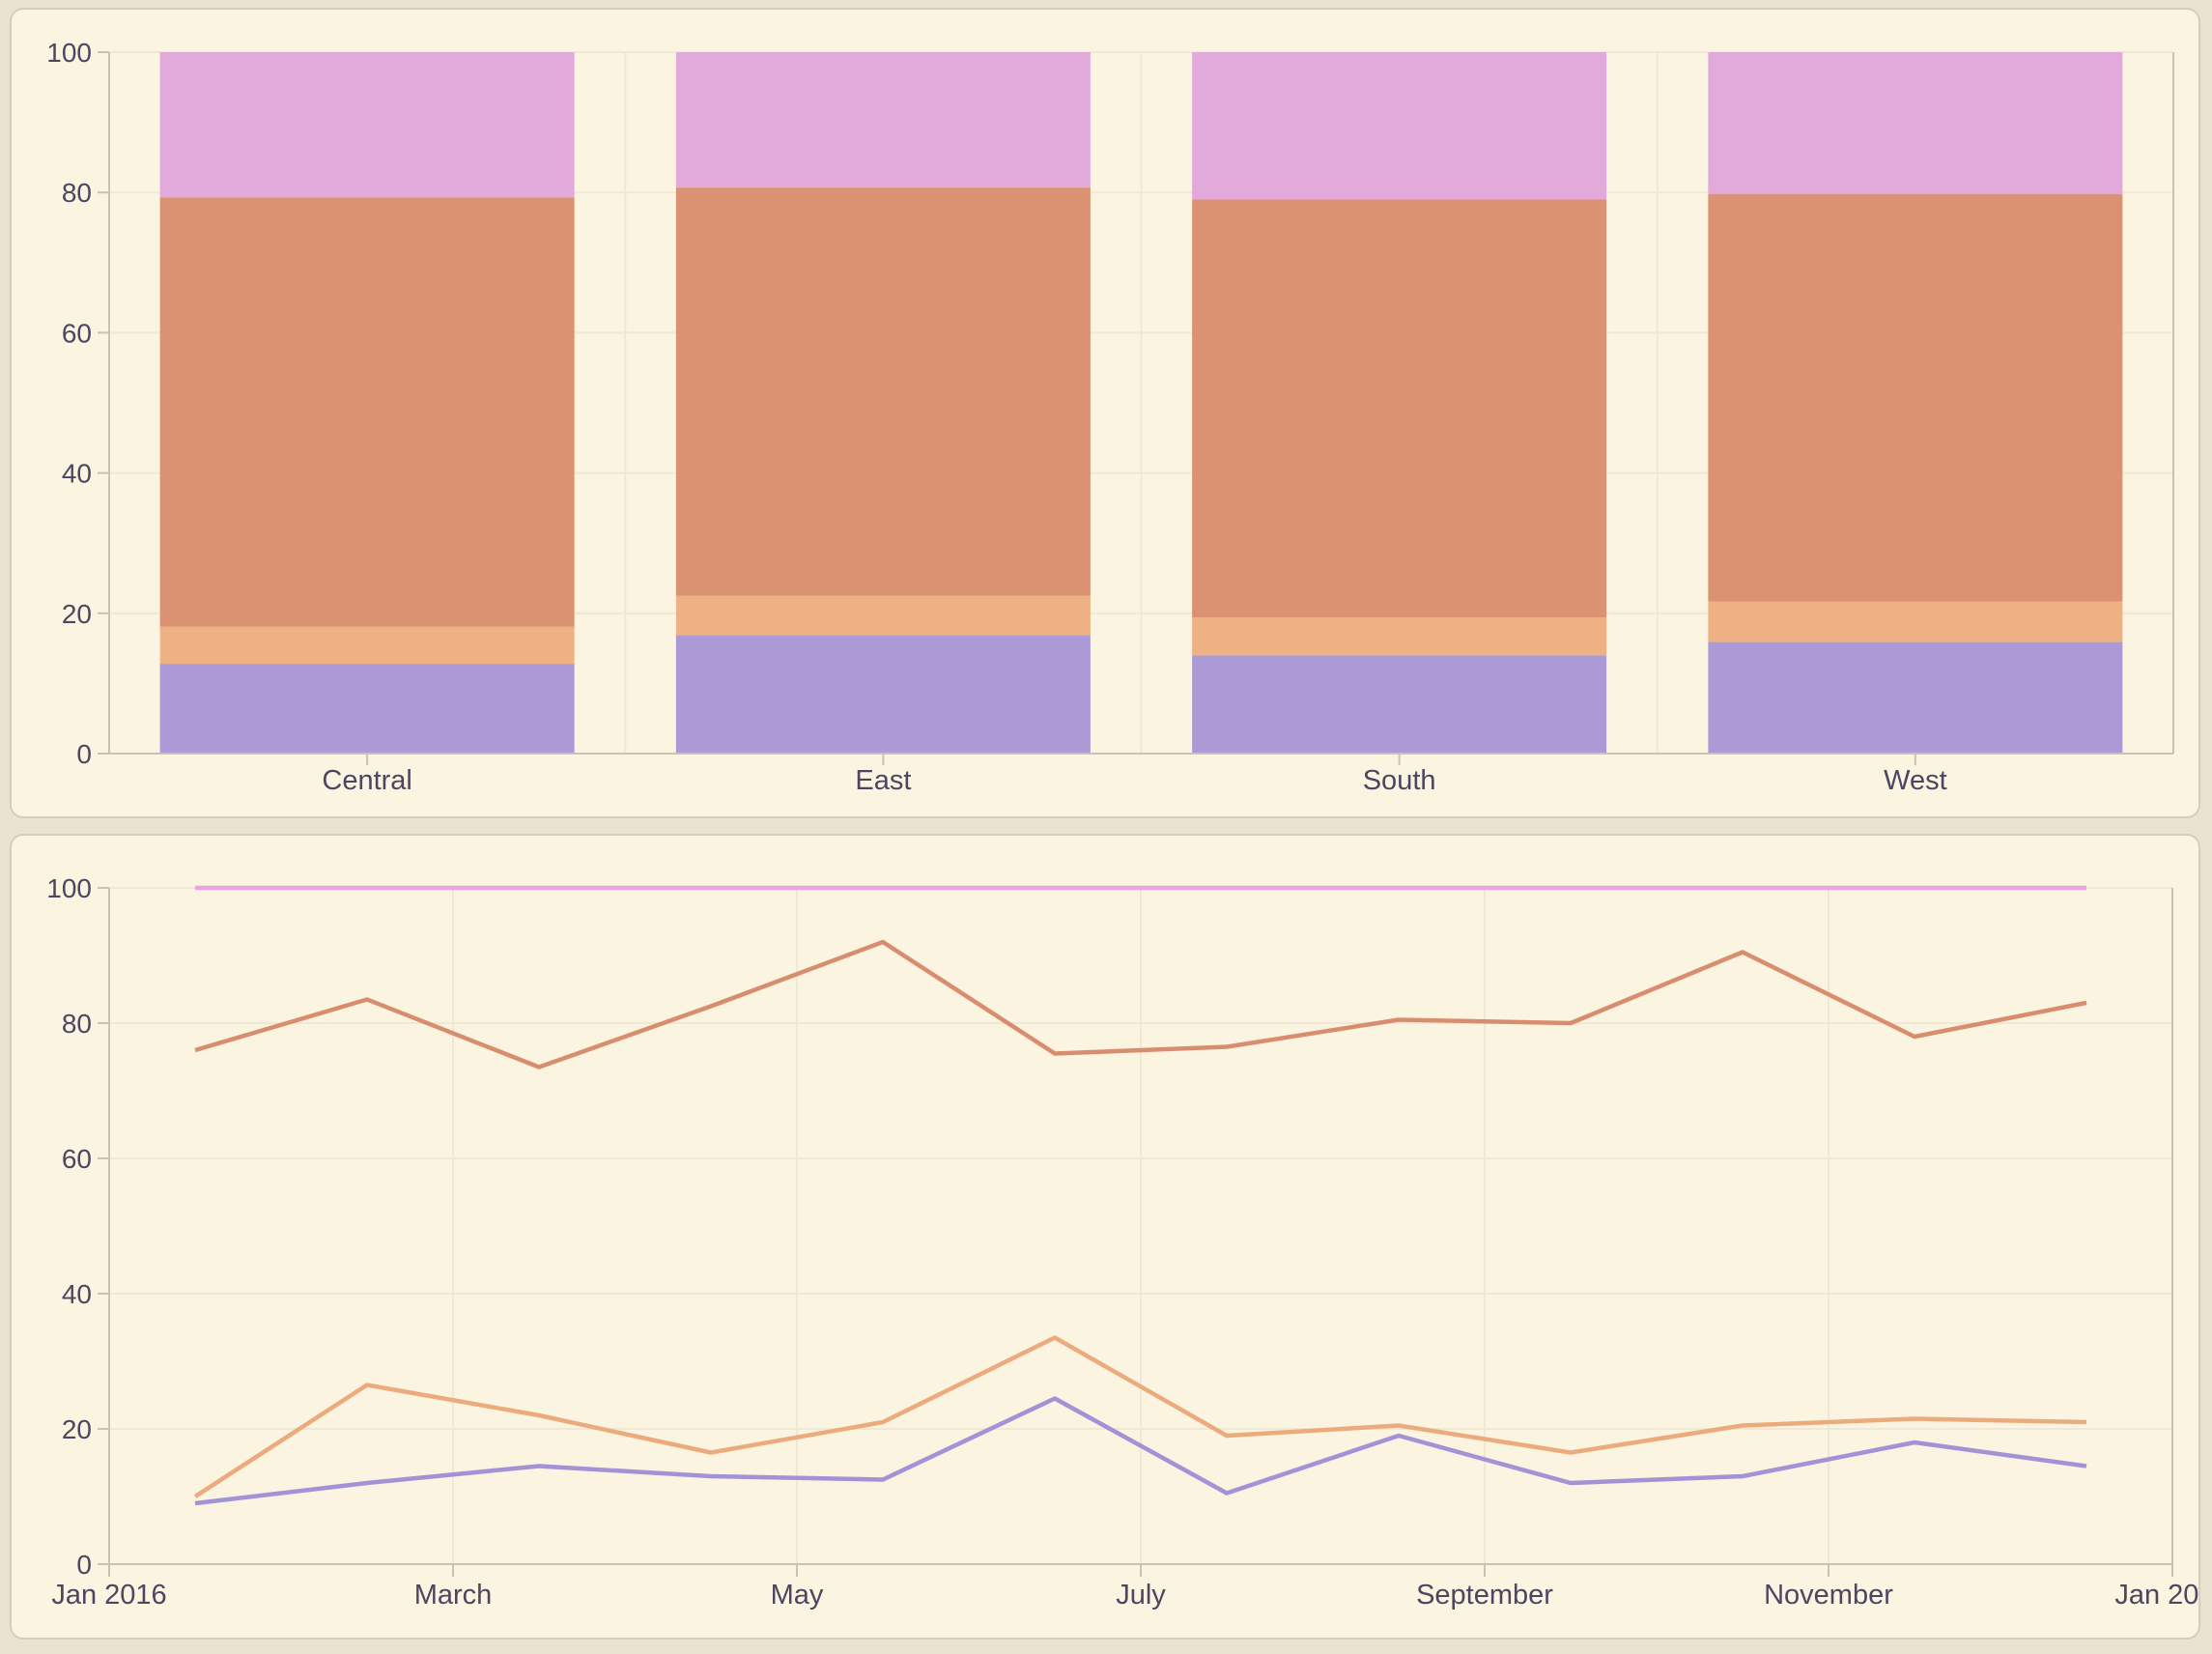 This screenshot has height=1654, width=2212. I want to click on category-label-east: East, so click(883, 780).